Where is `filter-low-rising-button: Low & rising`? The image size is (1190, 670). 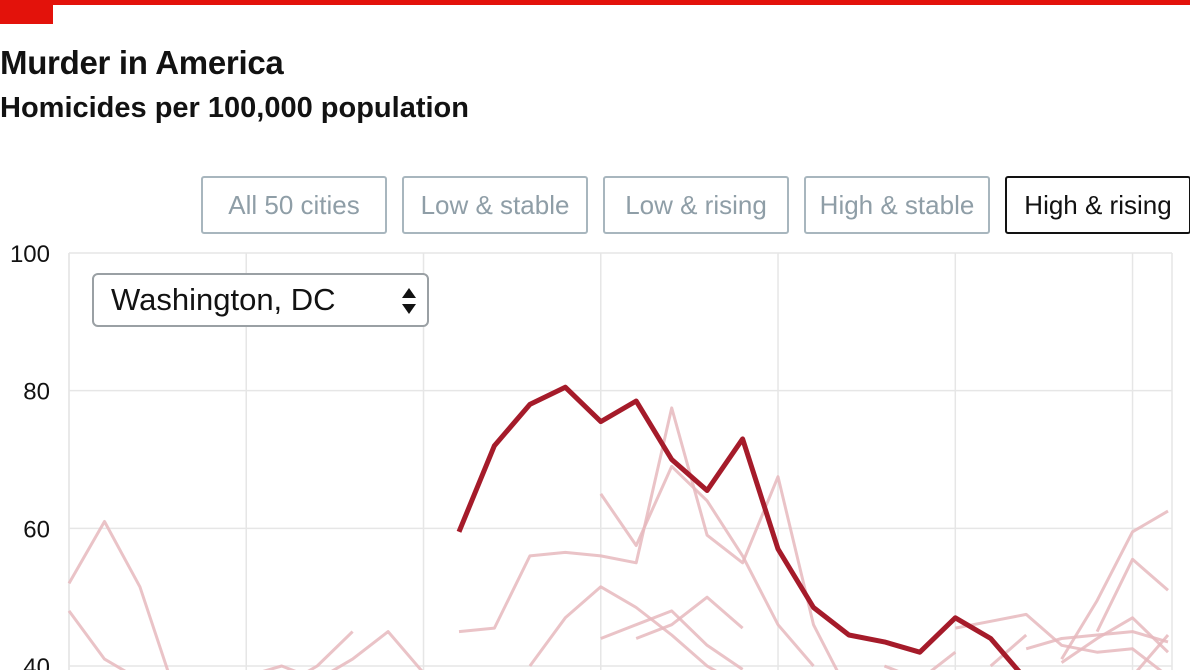 filter-low-rising-button: Low & rising is located at coordinates (696, 205).